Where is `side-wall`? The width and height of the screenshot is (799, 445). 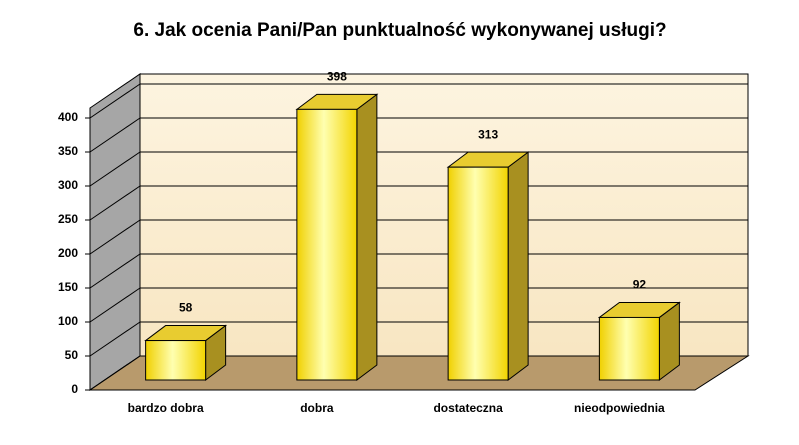 side-wall is located at coordinates (115, 232).